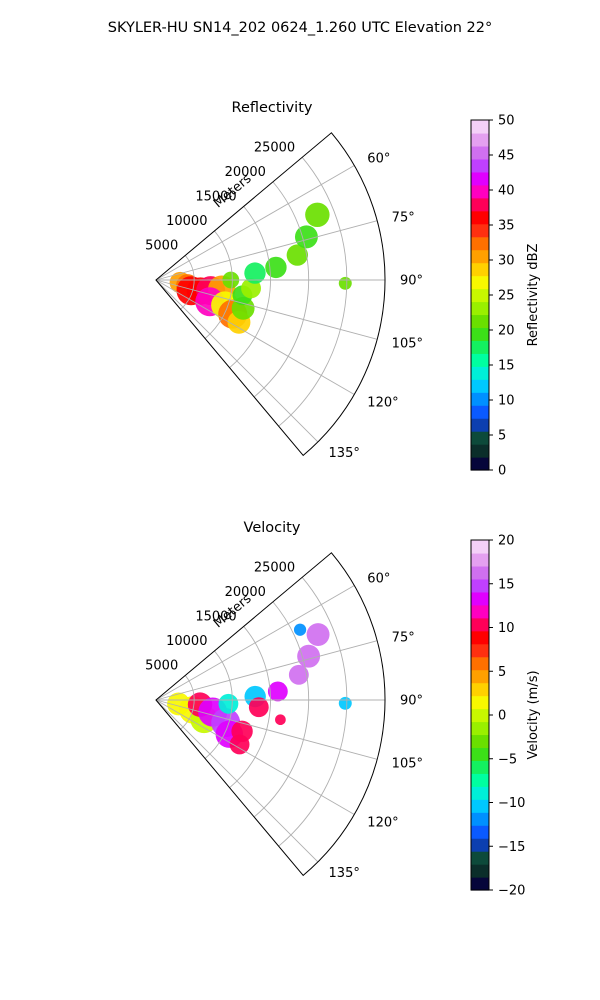 This screenshot has height=1000, width=600. Describe the element at coordinates (507, 759) in the screenshot. I see `colorbar-tick-label: −5` at that location.